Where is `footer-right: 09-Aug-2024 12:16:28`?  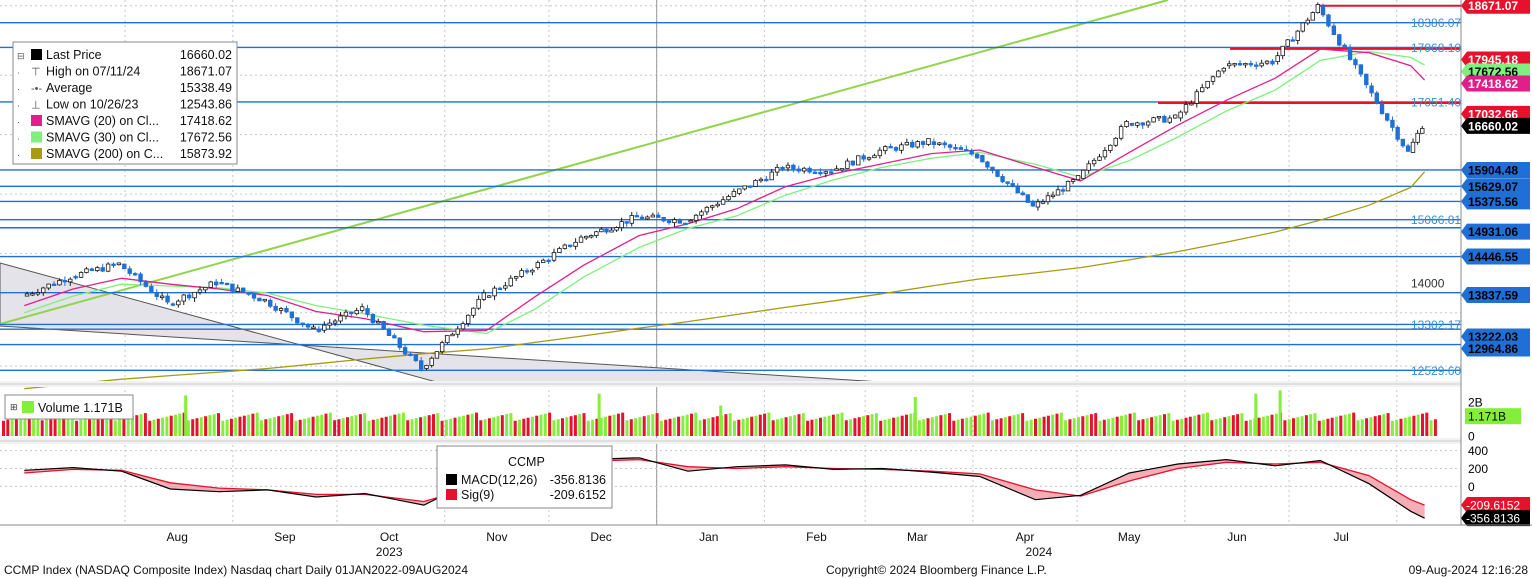
footer-right: 09-Aug-2024 12:16:28 is located at coordinates (1469, 570).